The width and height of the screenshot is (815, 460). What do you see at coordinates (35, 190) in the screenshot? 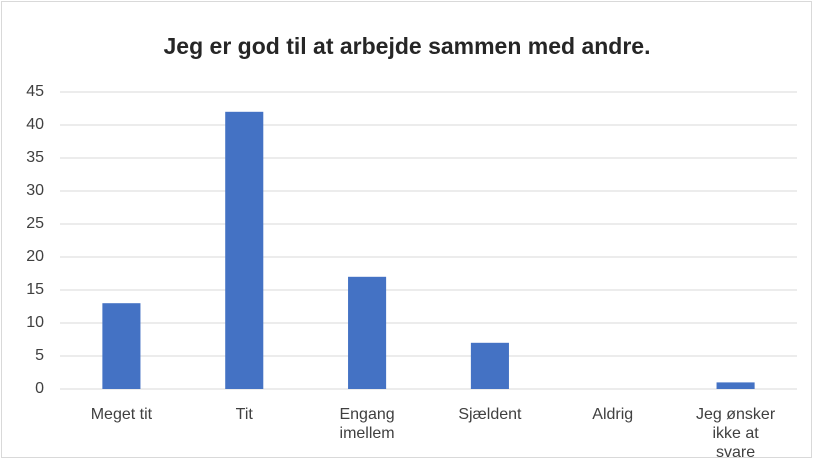
I see `y-tick-label: 30` at bounding box center [35, 190].